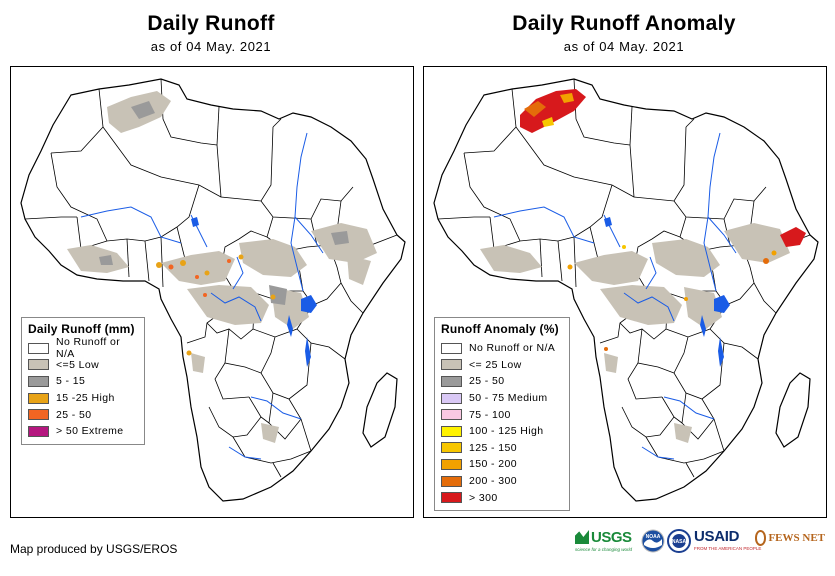 The height and width of the screenshot is (576, 835). I want to click on svg-text: NOAA, so click(653, 537).